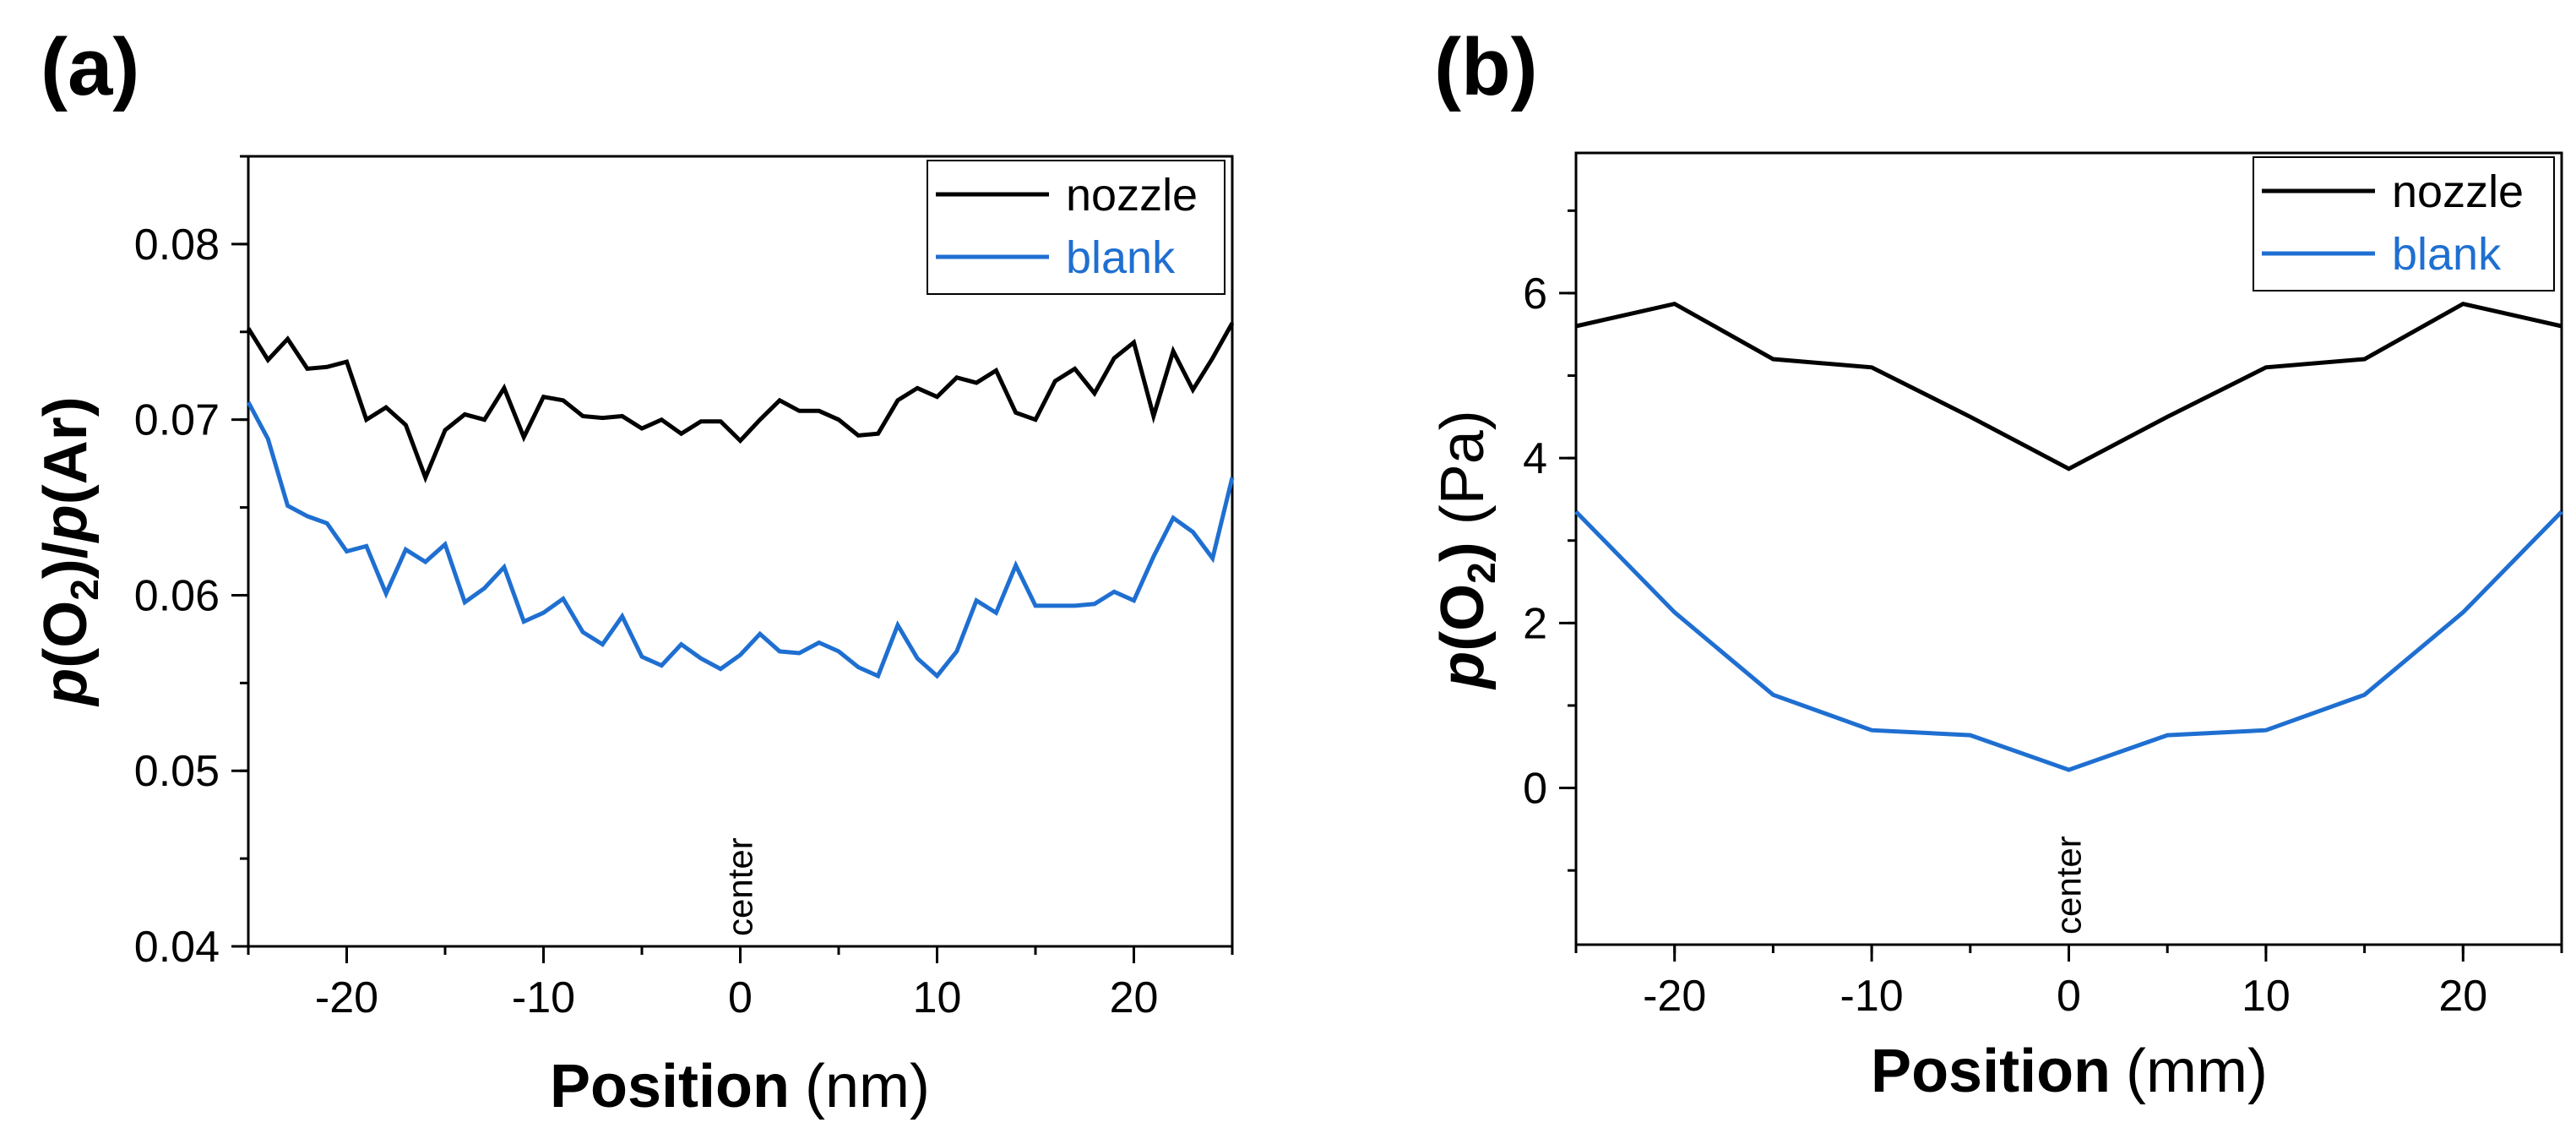  What do you see at coordinates (2266, 996) in the screenshot?
I see `panel-b-xtick-label: 10` at bounding box center [2266, 996].